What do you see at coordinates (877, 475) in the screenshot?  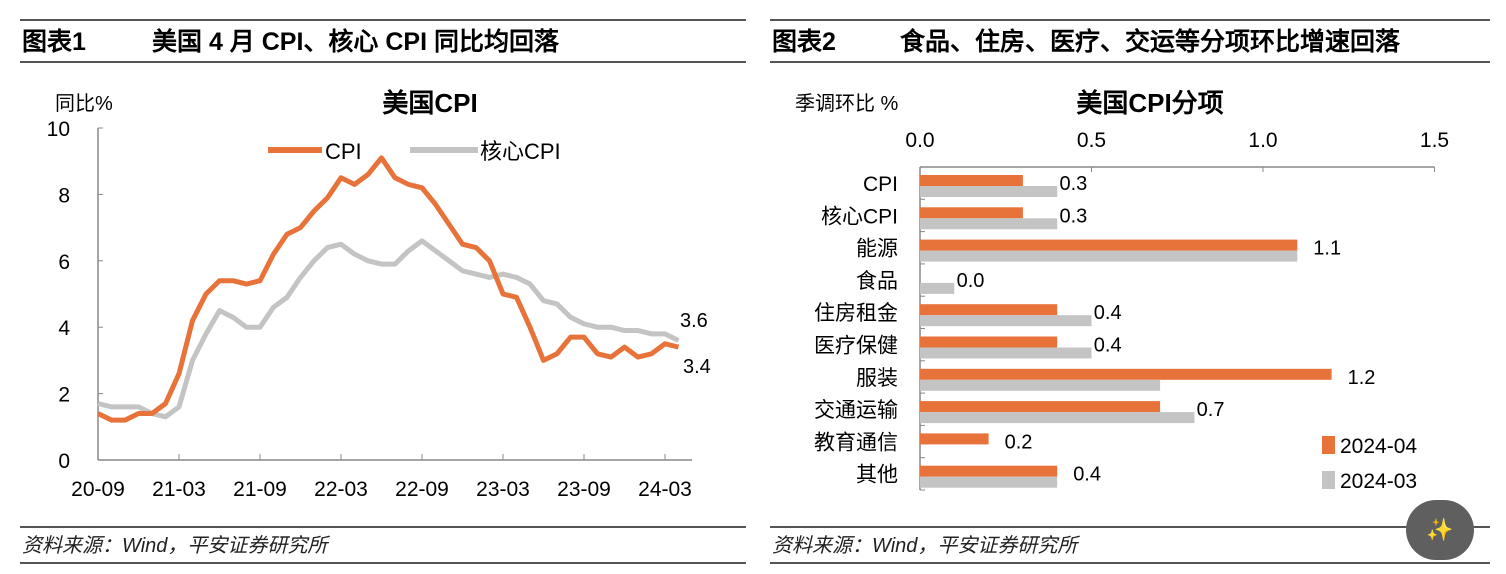 I see `category-label: 其他` at bounding box center [877, 475].